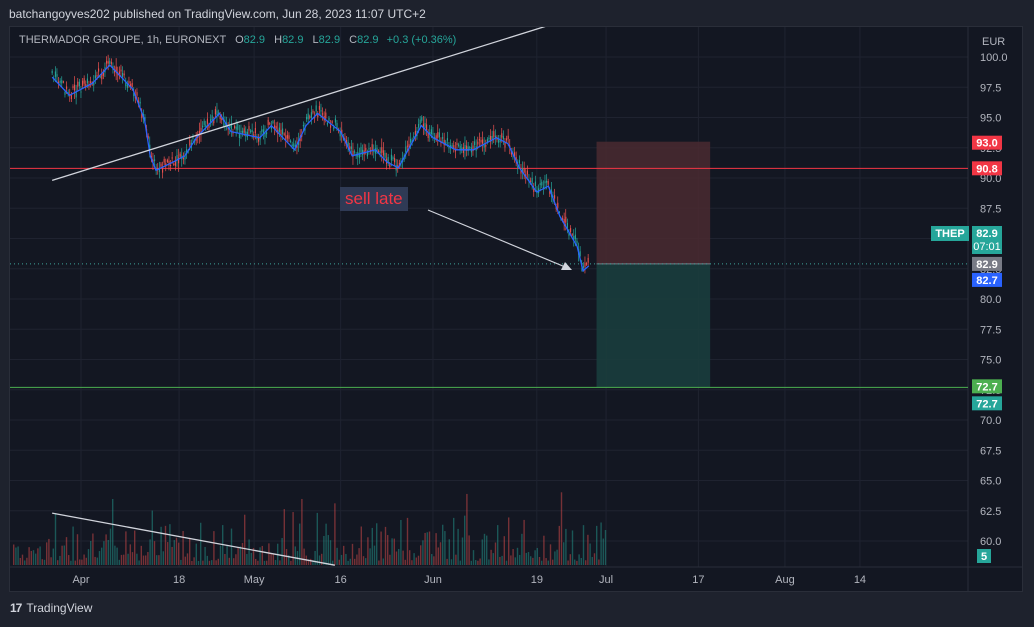  What do you see at coordinates (537, 580) in the screenshot?
I see `x-tick-label: 19` at bounding box center [537, 580].